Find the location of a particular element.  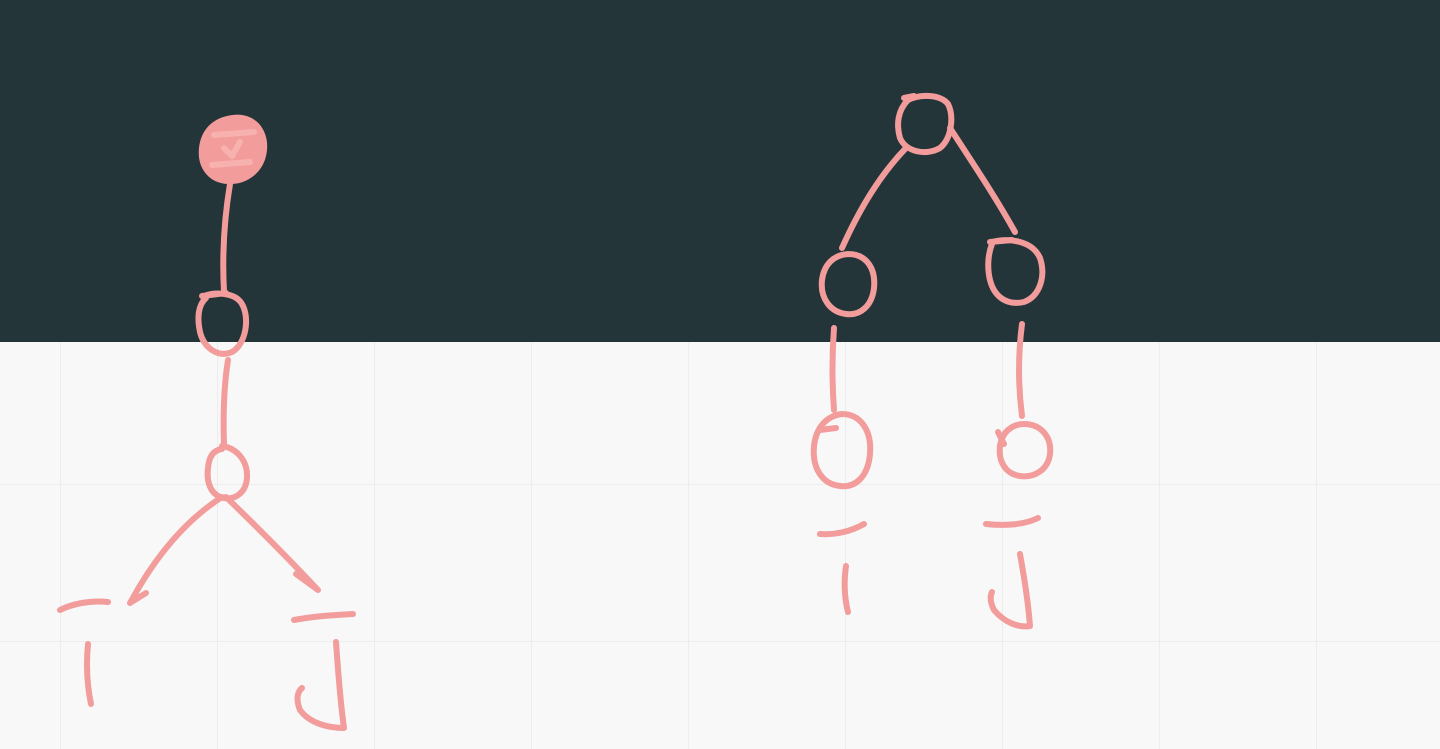

right-root-node is located at coordinates (925, 124).